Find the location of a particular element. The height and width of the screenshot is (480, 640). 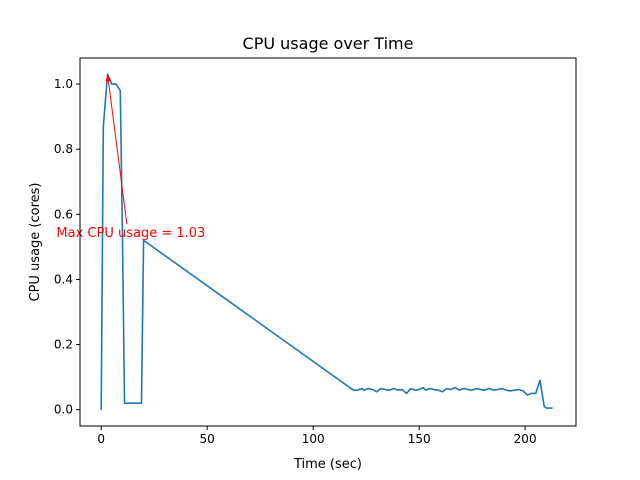

x-tick-label: 150 is located at coordinates (419, 439).